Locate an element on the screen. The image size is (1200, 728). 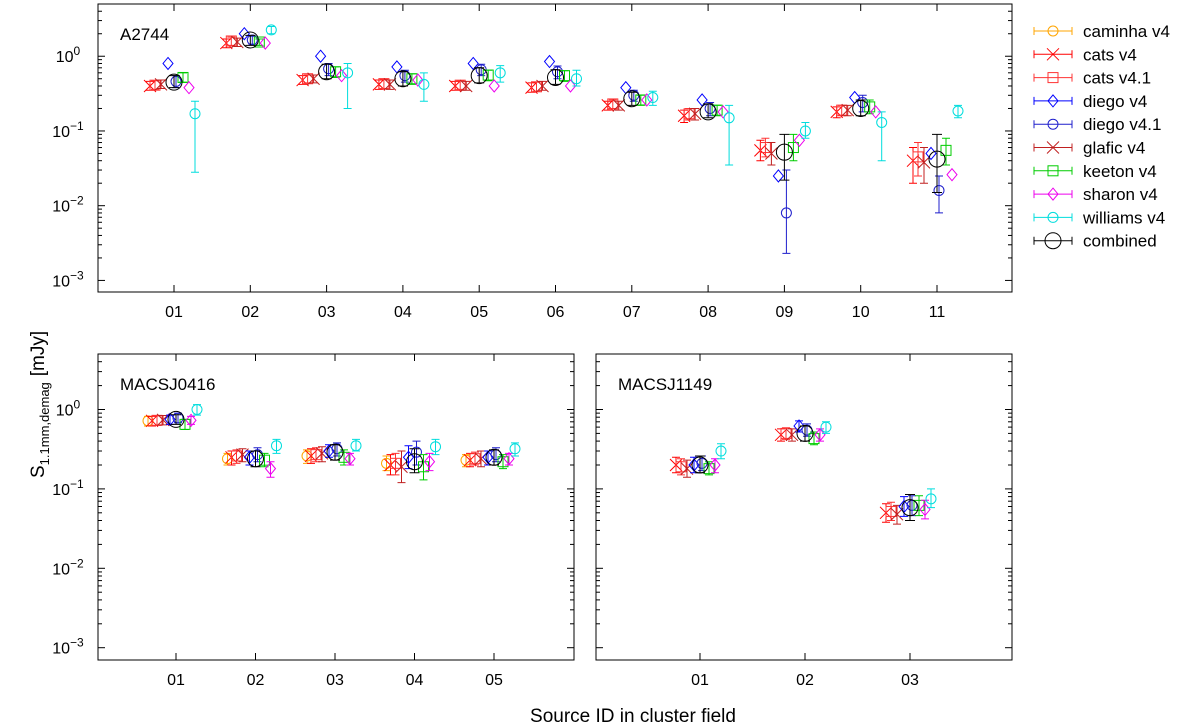
x-tick-label: 09 is located at coordinates (785, 312).